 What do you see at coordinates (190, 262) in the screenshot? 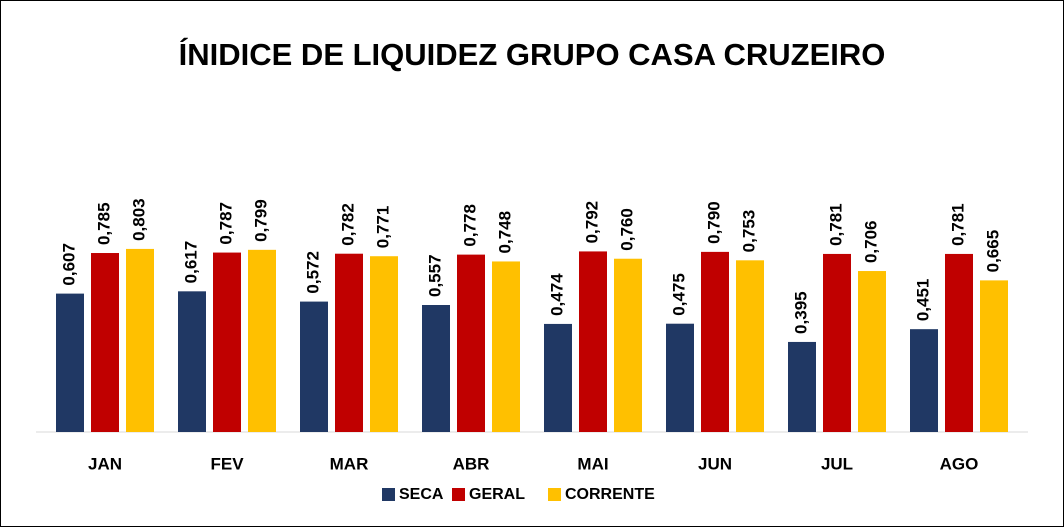
I see `value-label: 0,617` at bounding box center [190, 262].